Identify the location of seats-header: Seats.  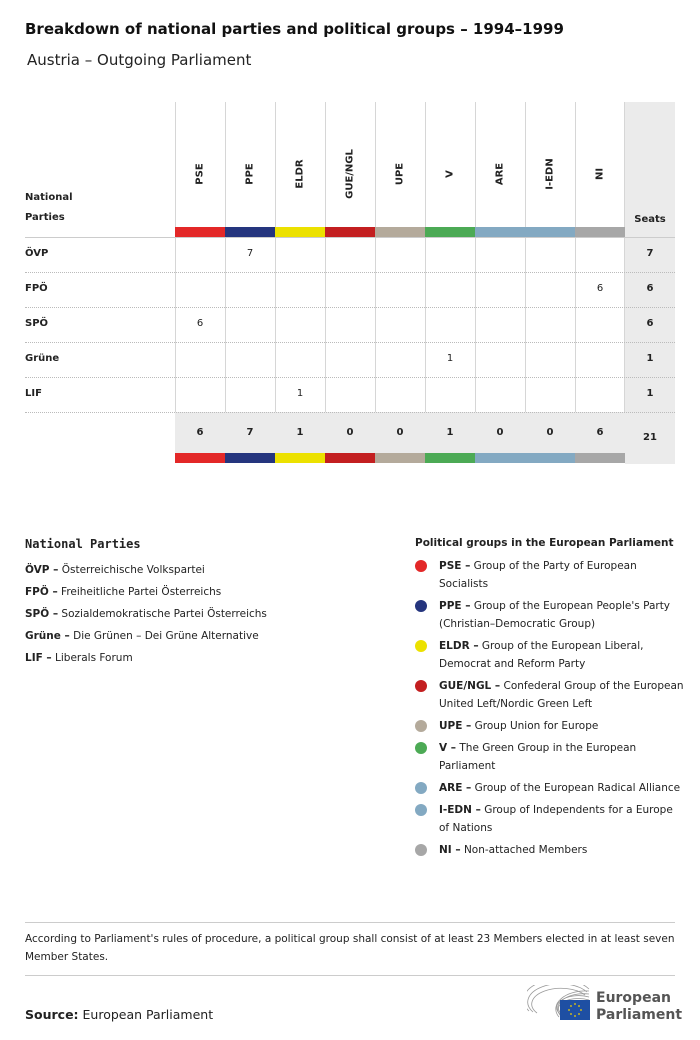
(650, 219).